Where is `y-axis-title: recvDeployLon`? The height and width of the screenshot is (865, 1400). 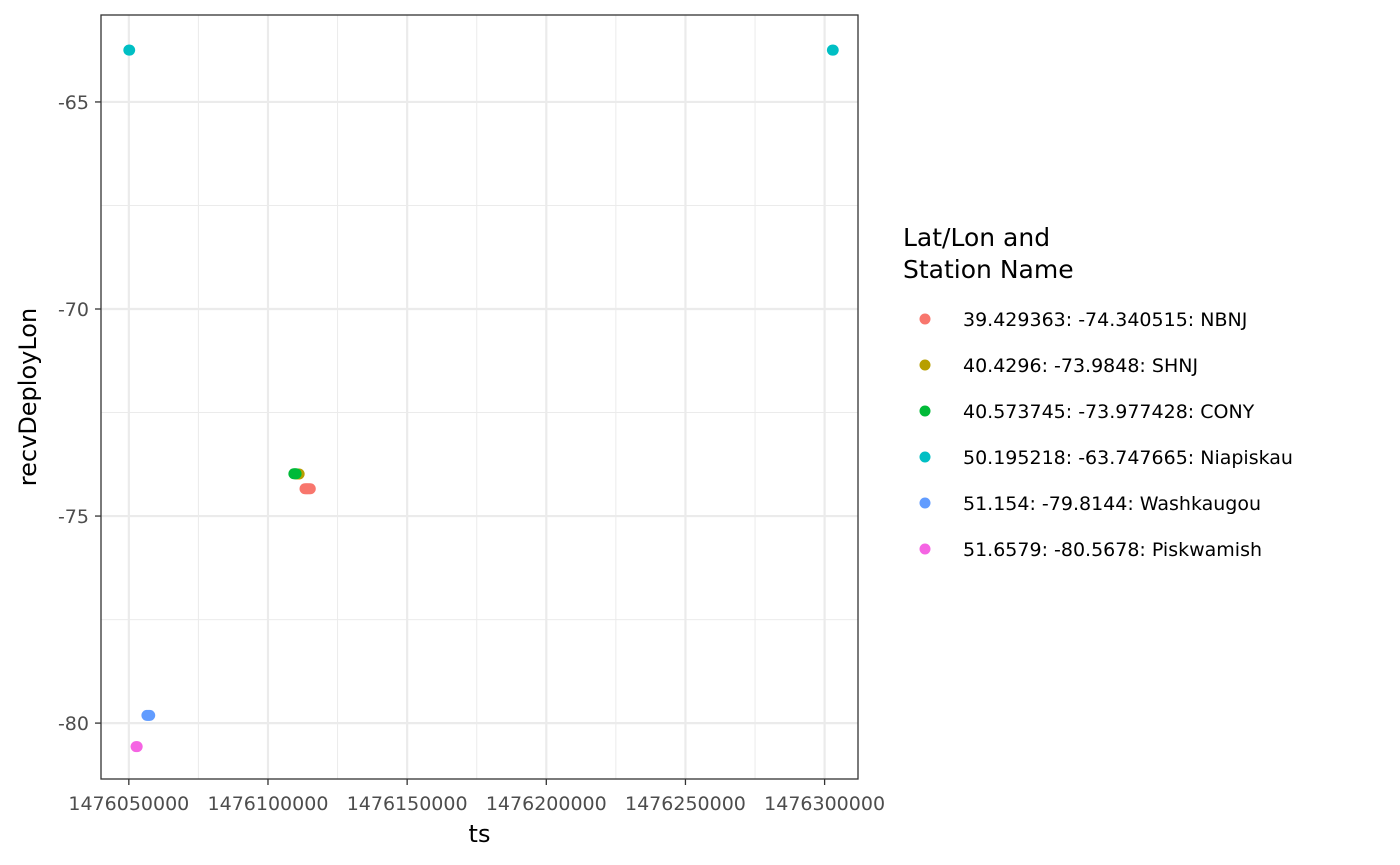
y-axis-title: recvDeployLon is located at coordinates (28, 397).